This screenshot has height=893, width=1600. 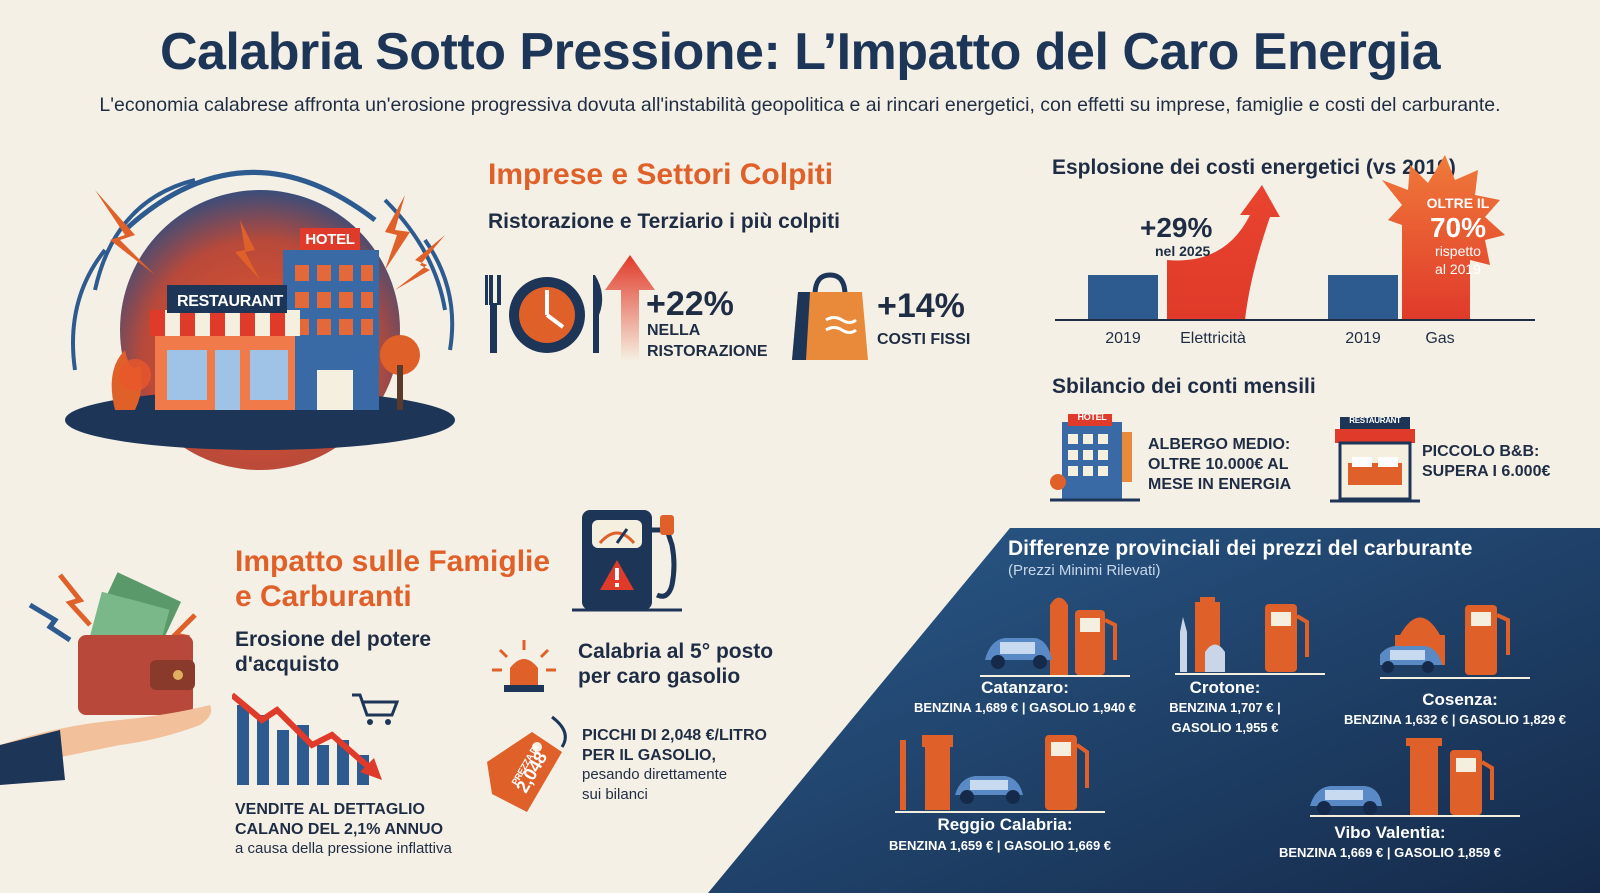 I want to click on ristorazione-label-1: NELLA, so click(x=674, y=330).